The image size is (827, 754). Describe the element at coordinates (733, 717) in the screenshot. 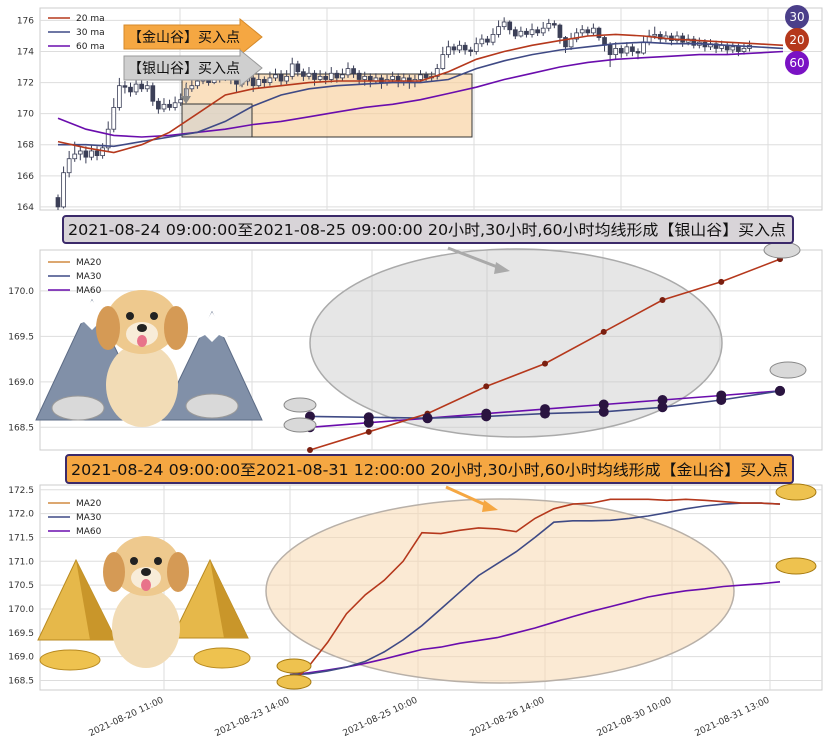

I see `x-tick-label: 2021-08-31 13:00` at that location.